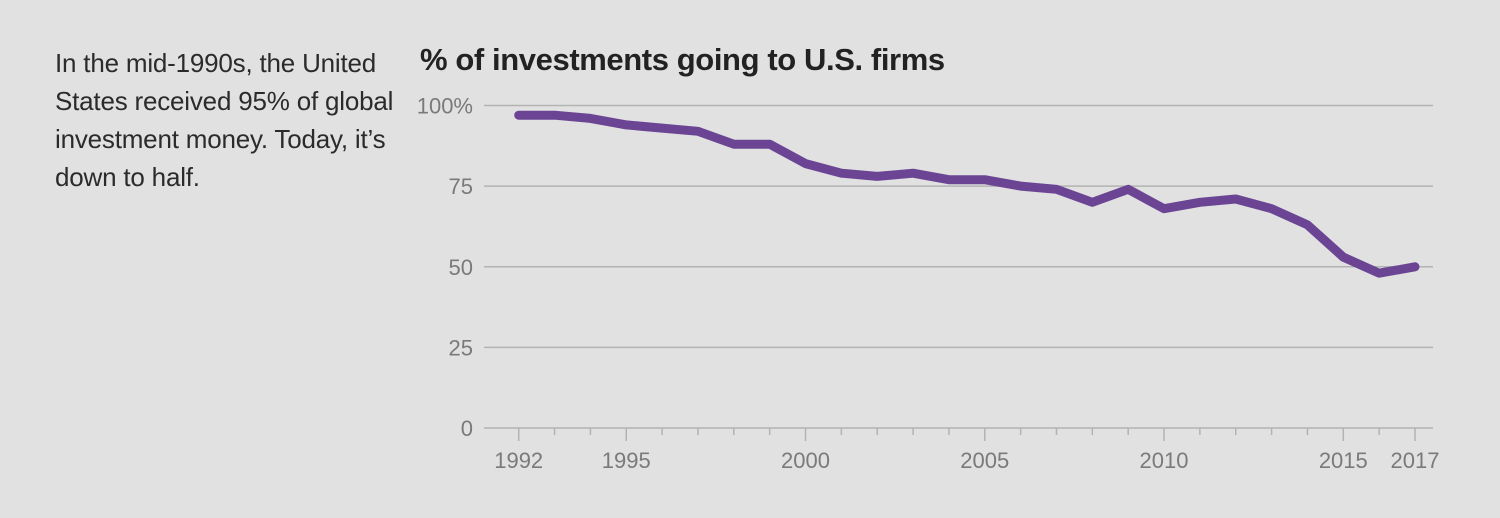 The image size is (1500, 518). Describe the element at coordinates (984, 460) in the screenshot. I see `x-tick-label: 2005` at that location.